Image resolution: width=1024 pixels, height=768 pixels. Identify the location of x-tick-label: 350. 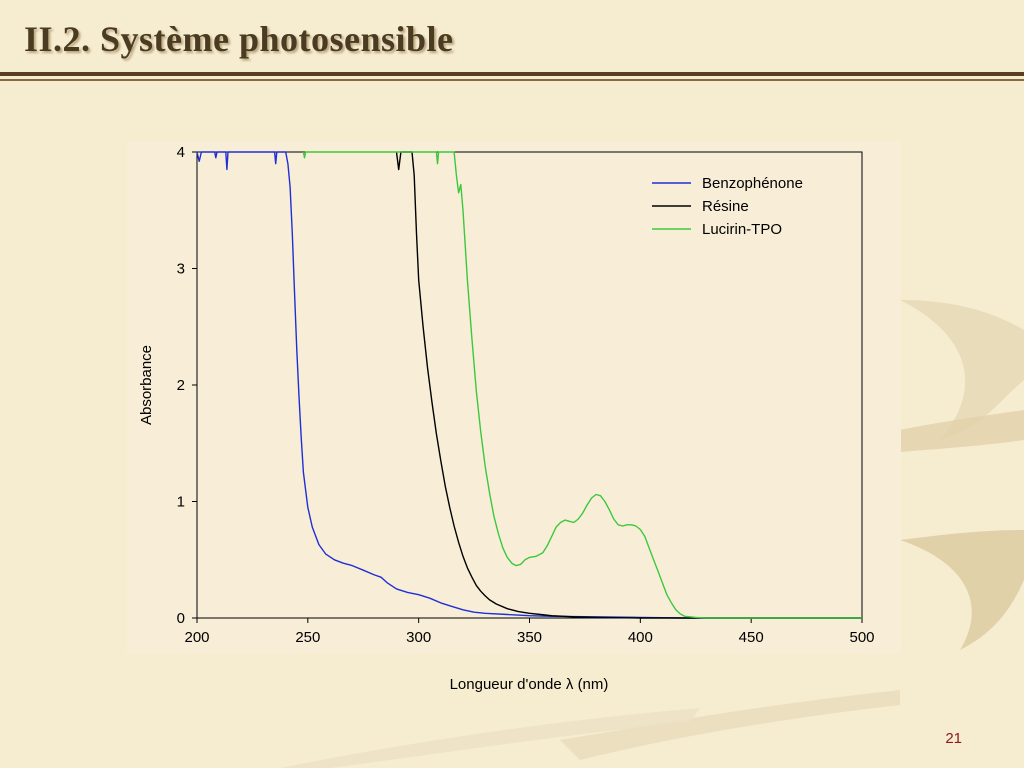
(529, 637).